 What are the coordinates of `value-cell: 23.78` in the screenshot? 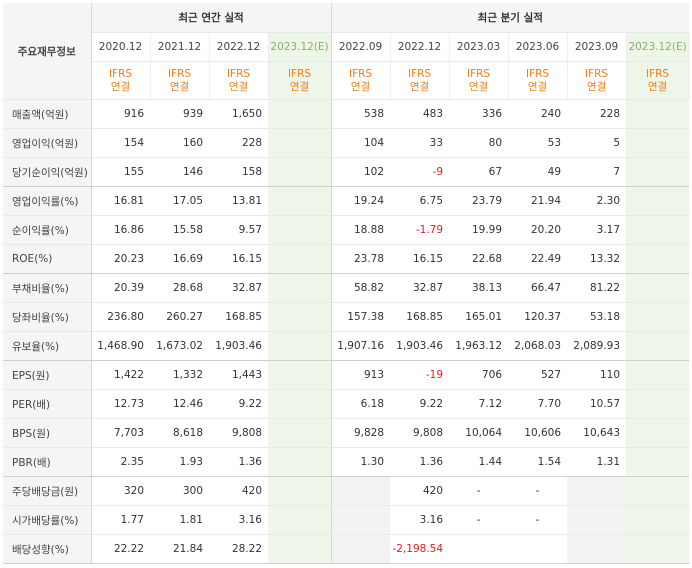 It's located at (361, 259).